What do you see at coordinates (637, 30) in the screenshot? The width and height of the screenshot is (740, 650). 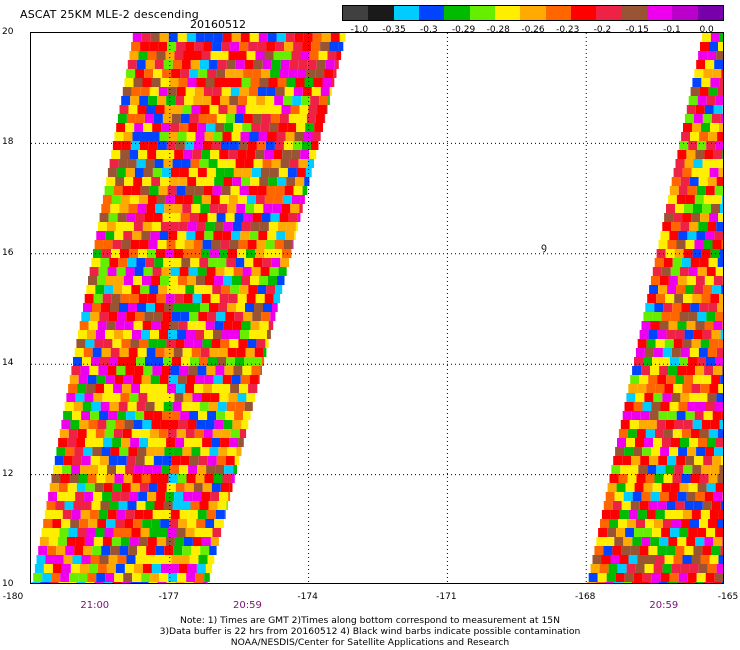 I see `colorbar-tick-label: -0.15` at bounding box center [637, 30].